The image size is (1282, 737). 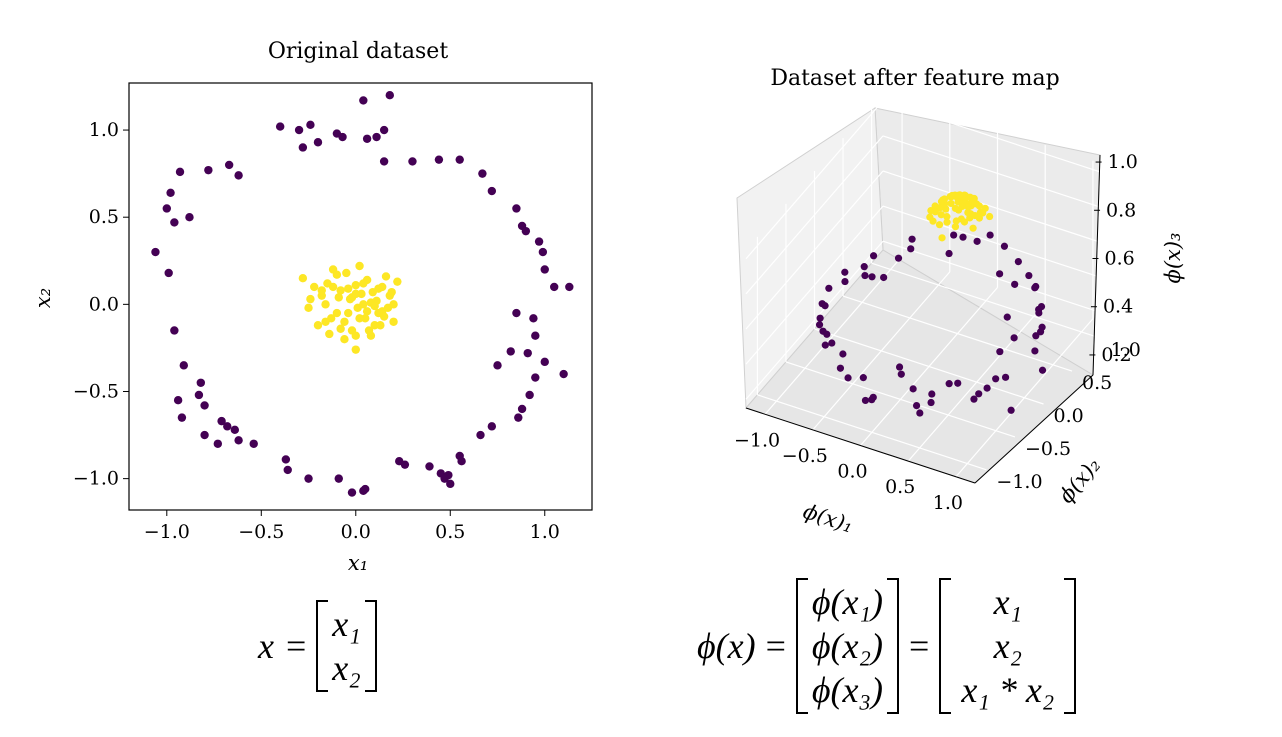 I want to click on x-axis-ticks: −1.0−0.5 0.0 0.5 1.0, so click(x=848, y=471).